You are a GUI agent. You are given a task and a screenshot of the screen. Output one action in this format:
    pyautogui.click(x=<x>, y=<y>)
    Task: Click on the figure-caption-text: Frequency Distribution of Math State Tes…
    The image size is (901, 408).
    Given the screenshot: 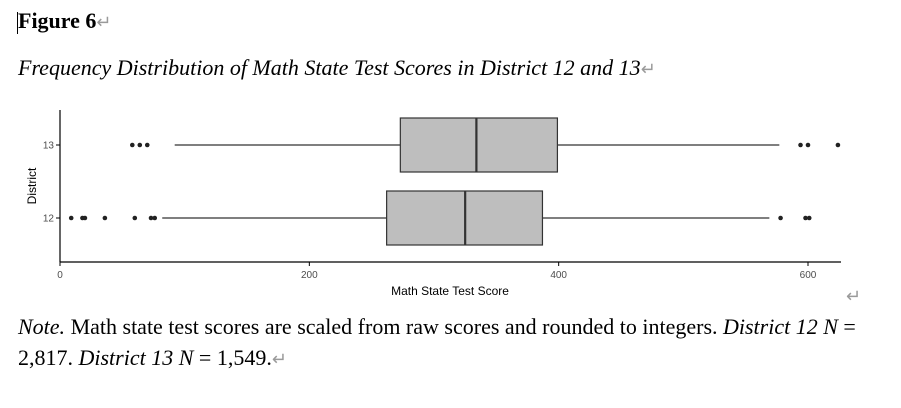 What is the action you would take?
    pyautogui.click(x=329, y=67)
    